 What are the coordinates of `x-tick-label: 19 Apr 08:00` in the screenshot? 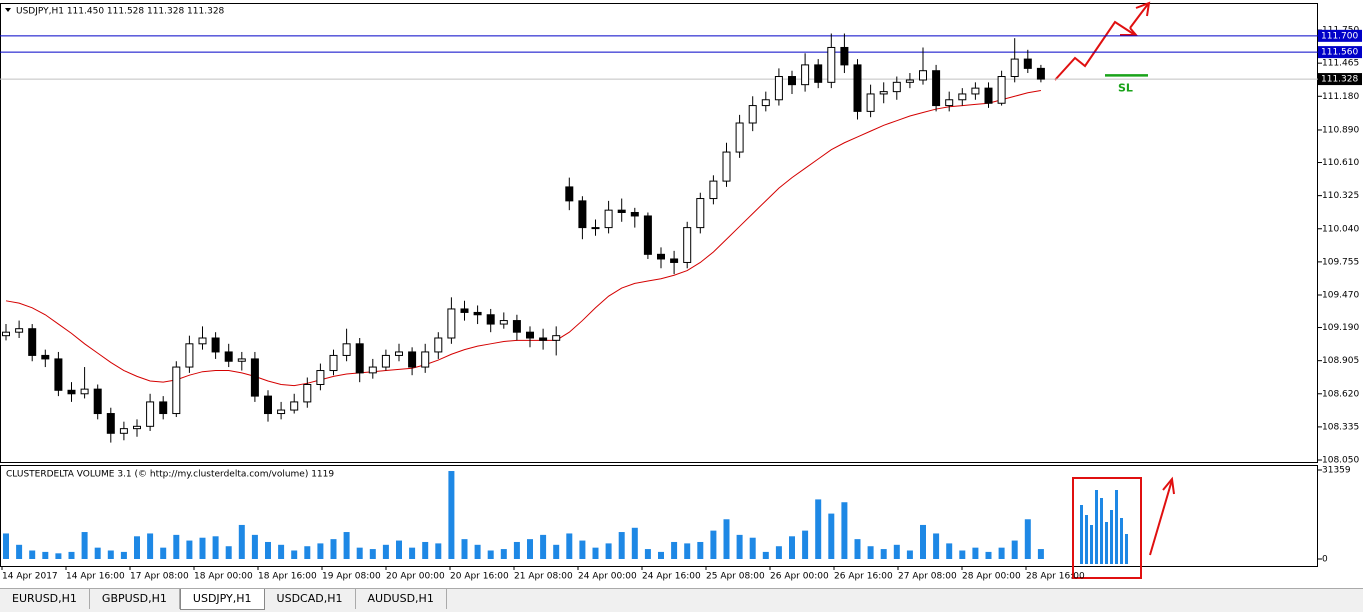 It's located at (351, 577).